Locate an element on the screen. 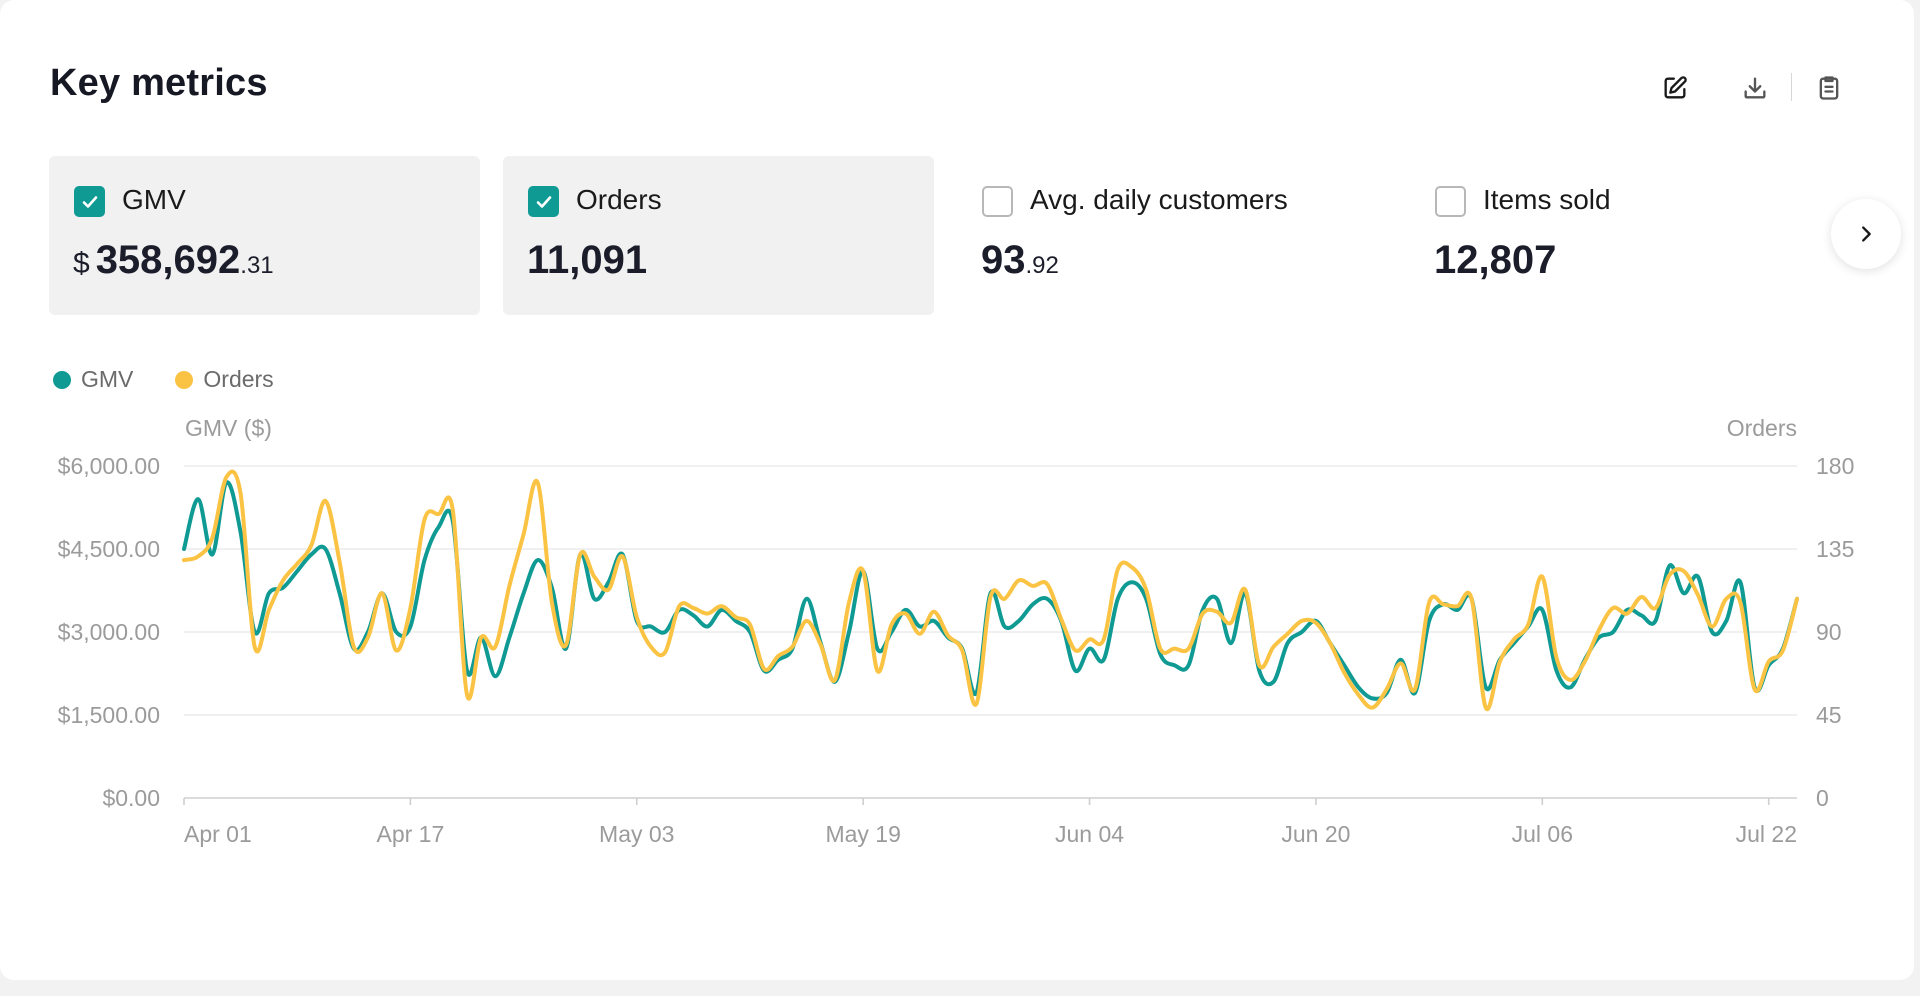 The width and height of the screenshot is (1920, 996). x-tick-label: Jul 06 is located at coordinates (1542, 834).